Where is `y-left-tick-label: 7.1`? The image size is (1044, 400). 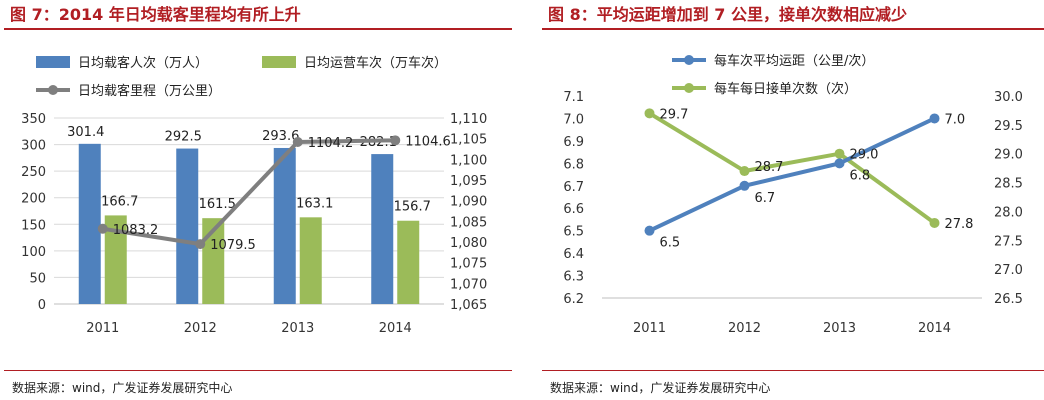
y-left-tick-label: 7.1 is located at coordinates (573, 97).